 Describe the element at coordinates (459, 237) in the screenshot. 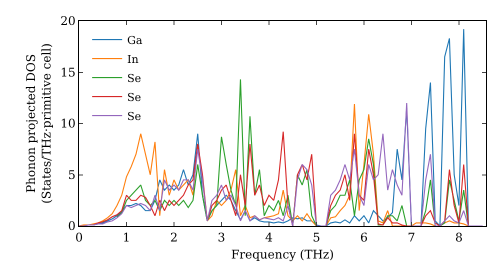

I see `x-tick-label: 8` at that location.